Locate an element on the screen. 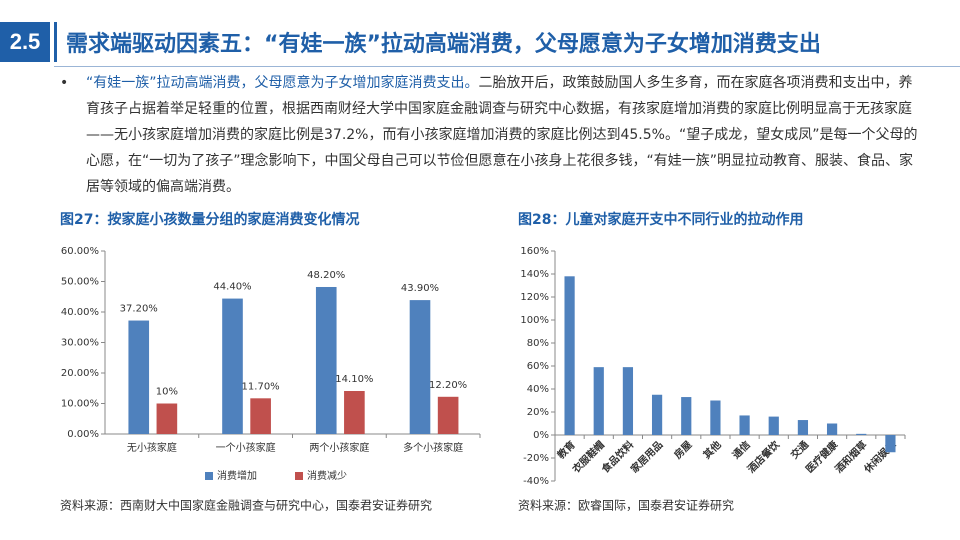 The image size is (960, 540). x-tick-label: 通信 is located at coordinates (740, 449).